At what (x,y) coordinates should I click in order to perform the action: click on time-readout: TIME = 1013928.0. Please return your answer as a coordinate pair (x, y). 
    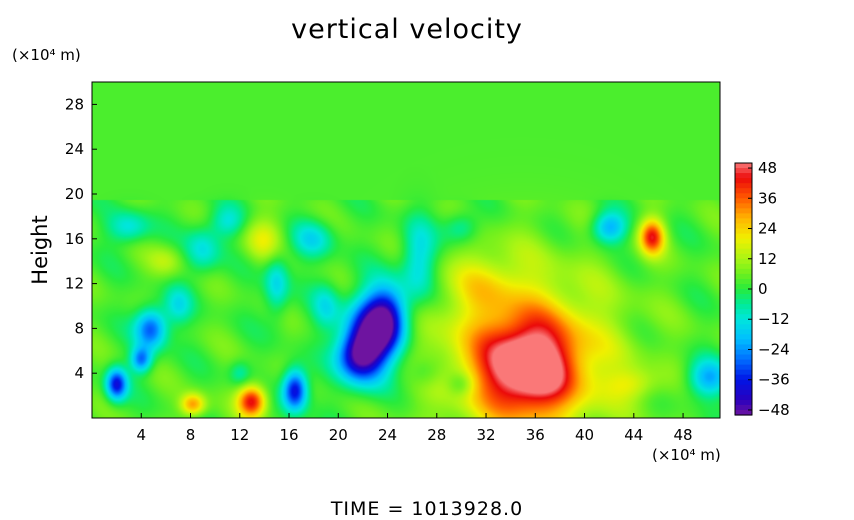
    Looking at the image, I should click on (427, 509).